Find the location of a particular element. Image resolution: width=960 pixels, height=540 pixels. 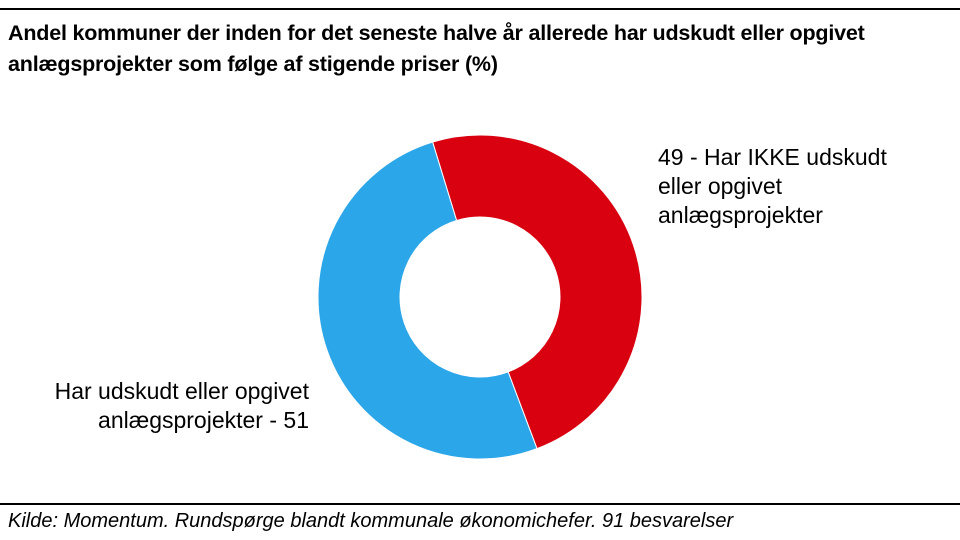

slice-label-not-postponed-line-2: eller opgivet is located at coordinates (720, 186).